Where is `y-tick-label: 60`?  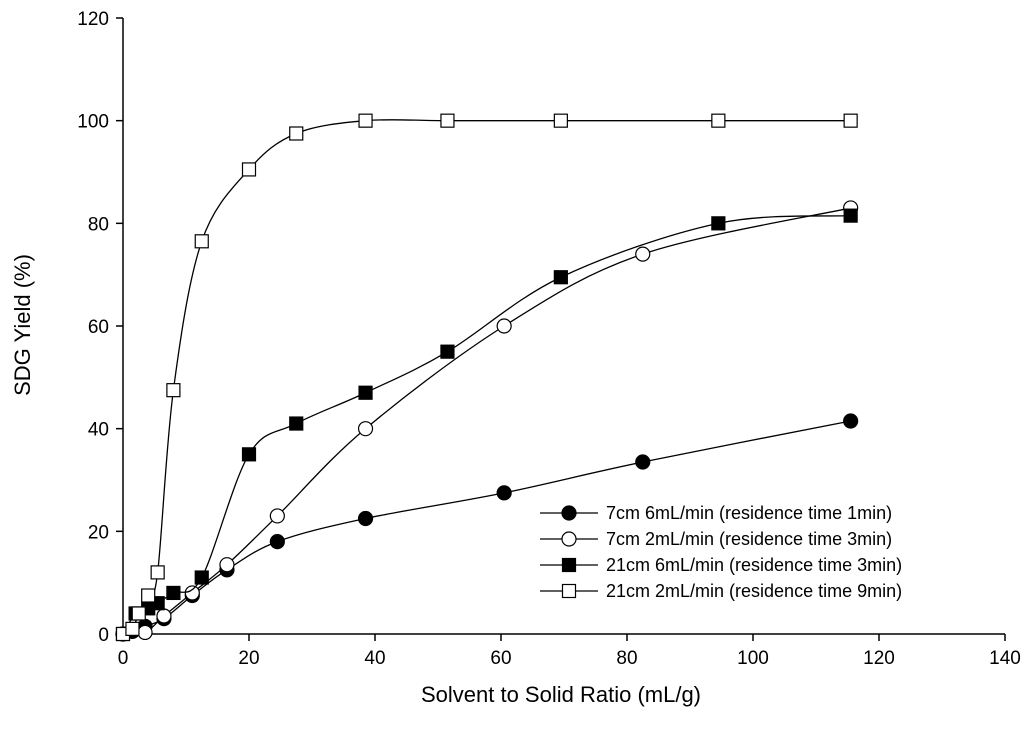
y-tick-label: 60 is located at coordinates (98, 327).